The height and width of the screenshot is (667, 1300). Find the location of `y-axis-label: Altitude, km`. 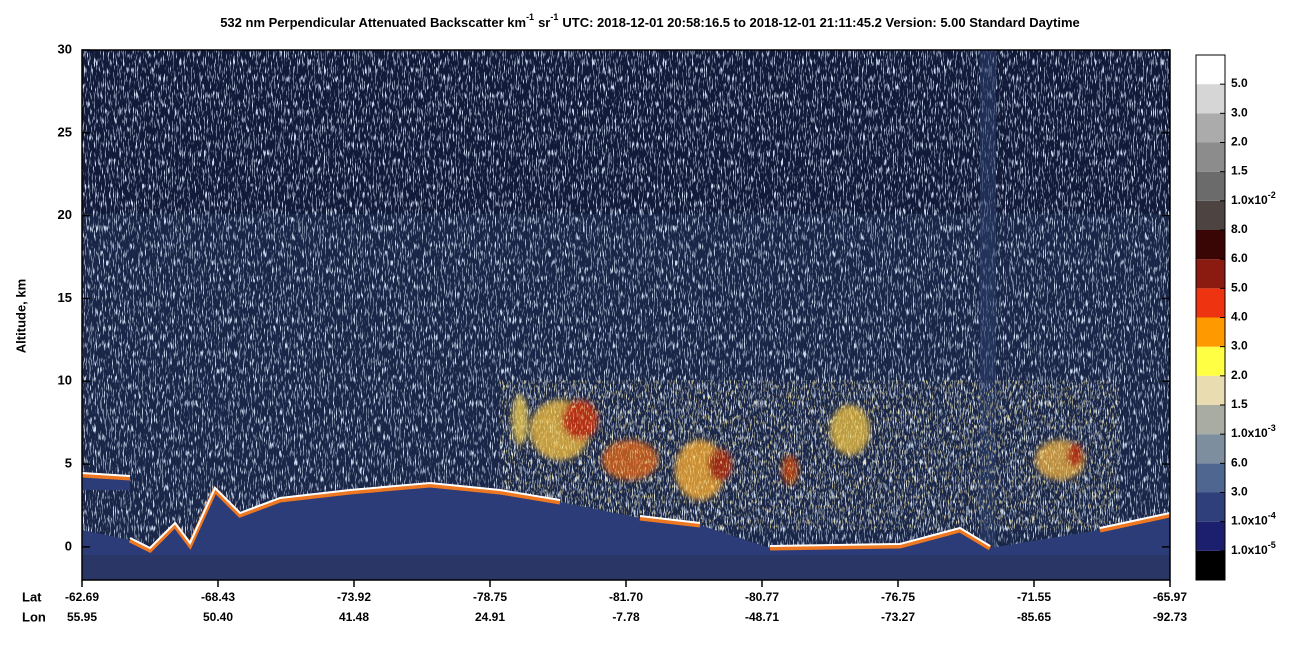

y-axis-label: Altitude, km is located at coordinates (20, 316).